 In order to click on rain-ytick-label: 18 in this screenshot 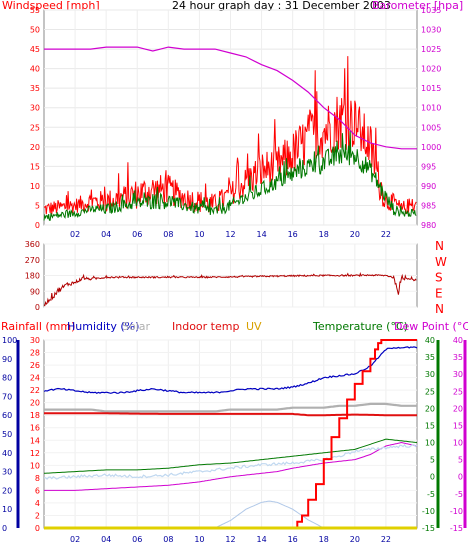, I will do `click(35, 415)`.